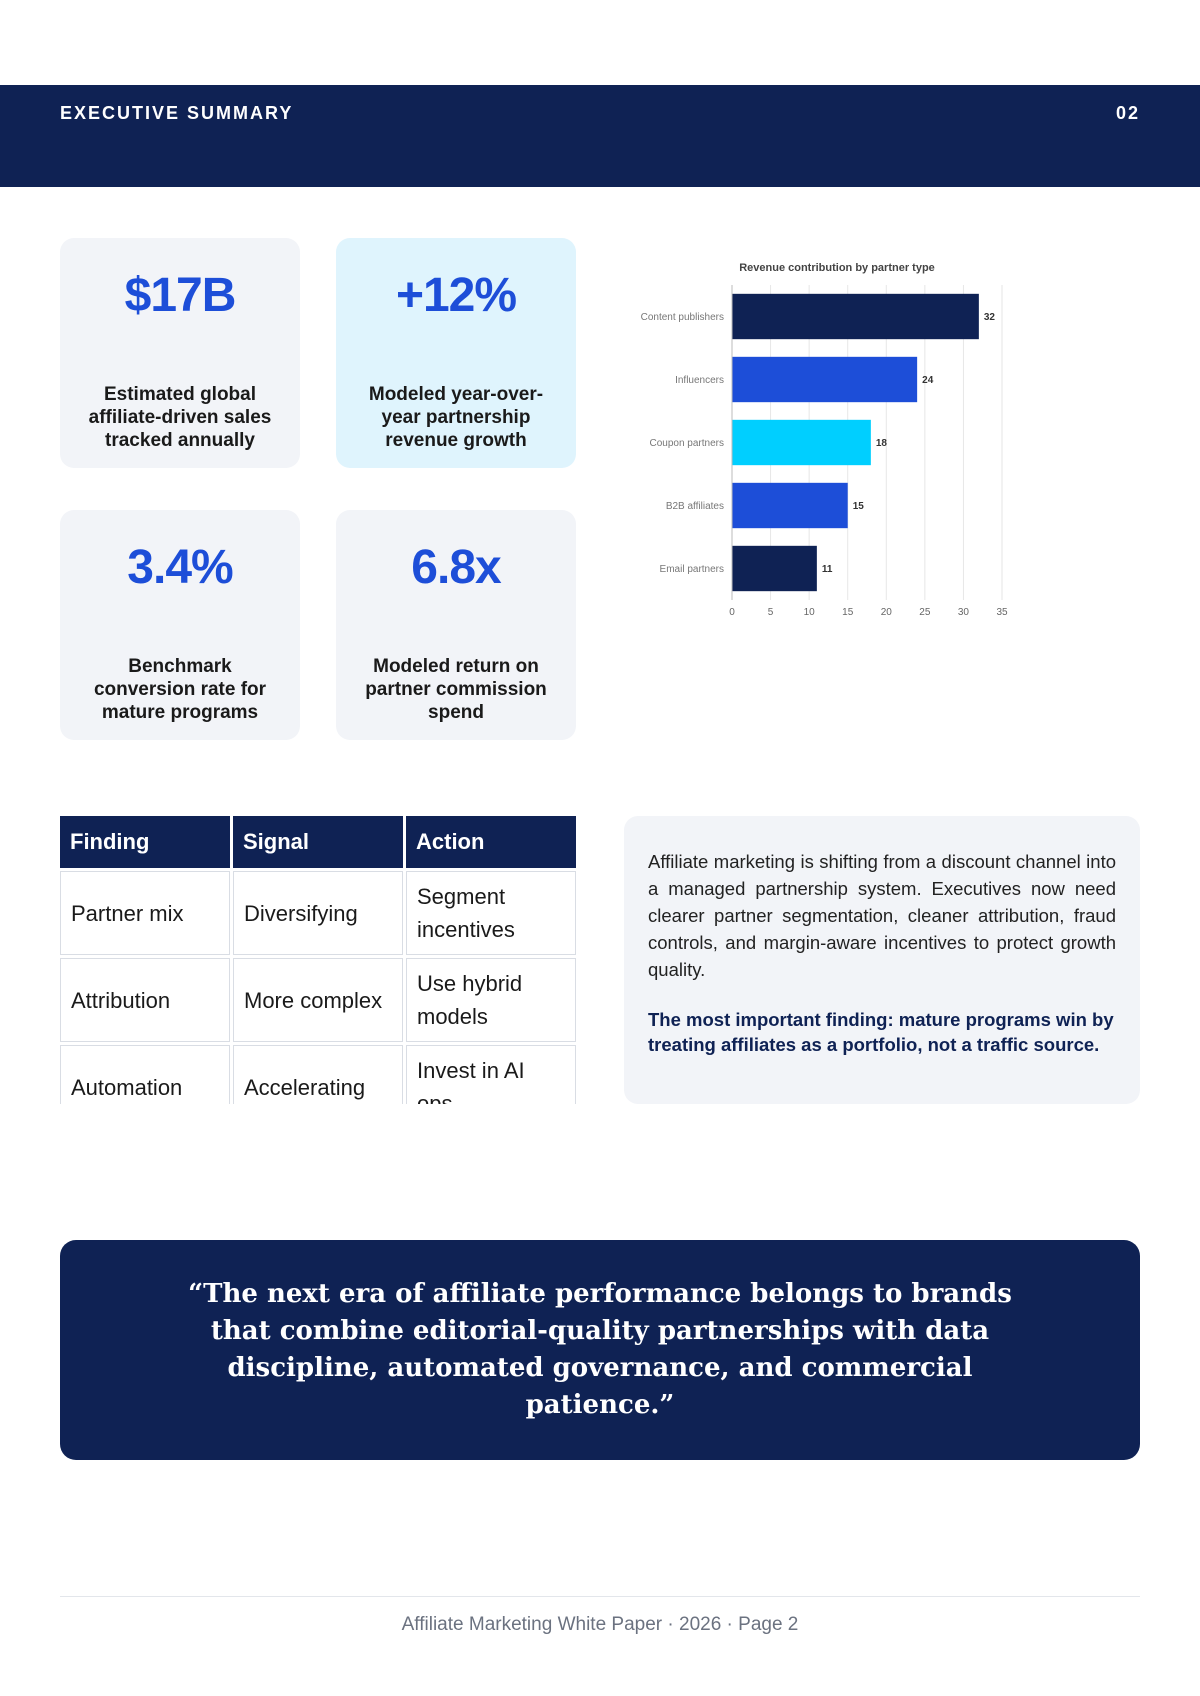 This screenshot has height=1696, width=1200. I want to click on data-label: 24, so click(928, 380).